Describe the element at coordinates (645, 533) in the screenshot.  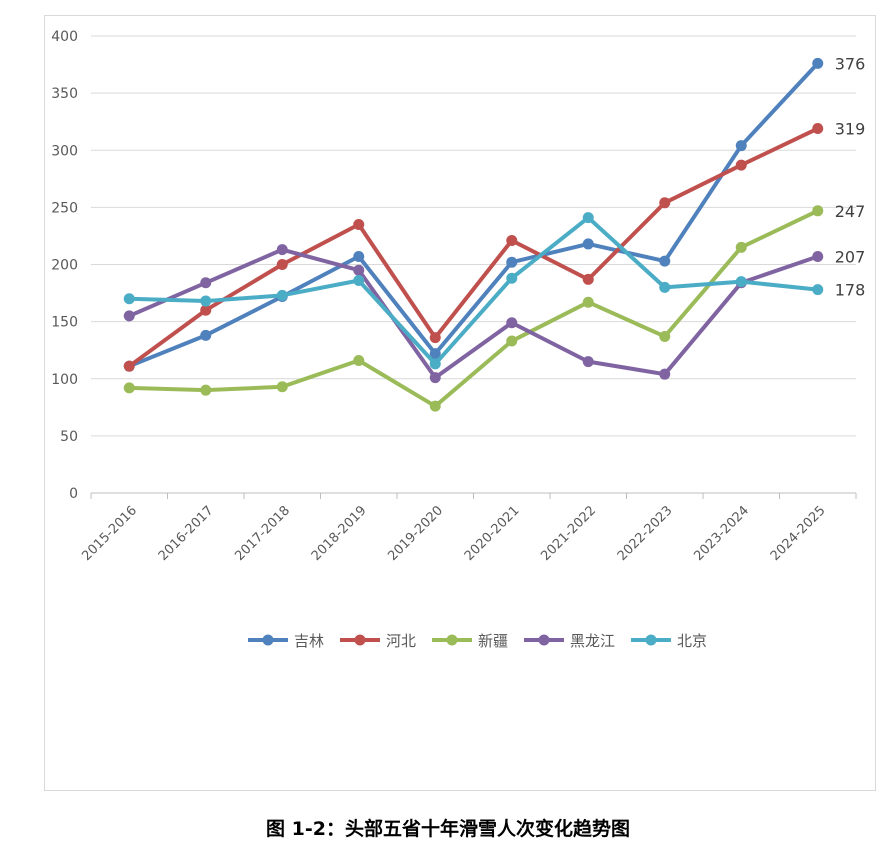
I see `x-tick-label: 2022-2023` at that location.